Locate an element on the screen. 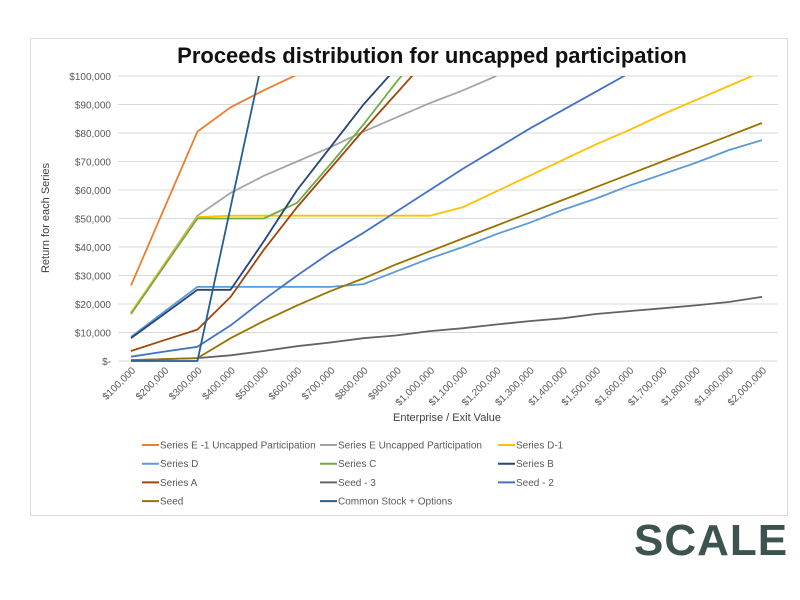 This screenshot has width=800, height=600. x-tick-label: $300,000 is located at coordinates (186, 384).